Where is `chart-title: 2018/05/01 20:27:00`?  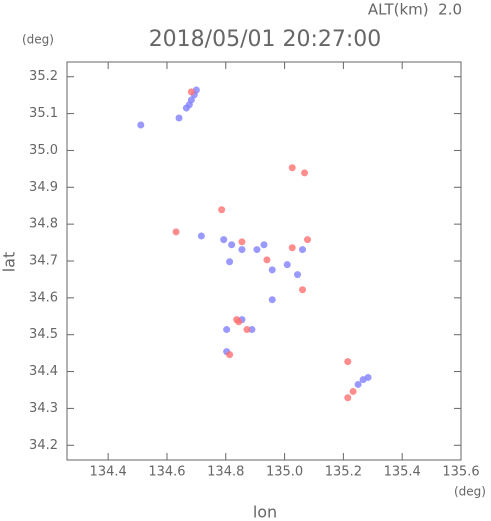
chart-title: 2018/05/01 20:27:00 is located at coordinates (265, 39).